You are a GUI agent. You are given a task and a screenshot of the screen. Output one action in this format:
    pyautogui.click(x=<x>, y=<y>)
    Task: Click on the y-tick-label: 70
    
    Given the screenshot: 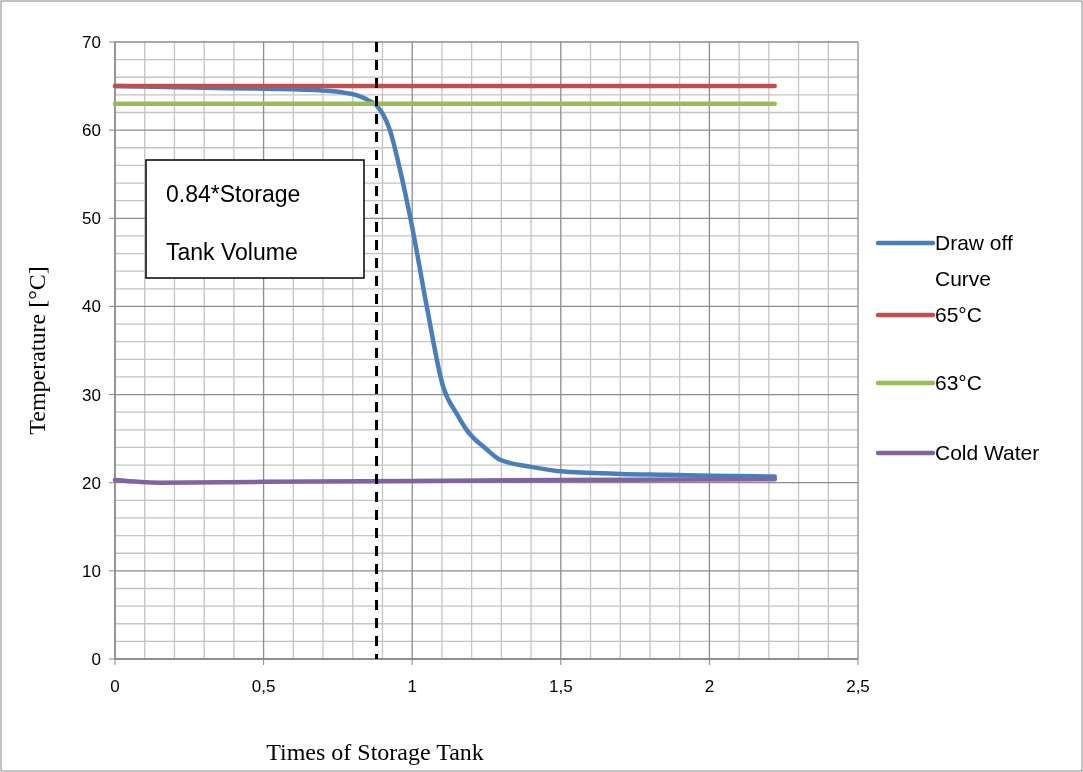 What is the action you would take?
    pyautogui.click(x=91, y=42)
    